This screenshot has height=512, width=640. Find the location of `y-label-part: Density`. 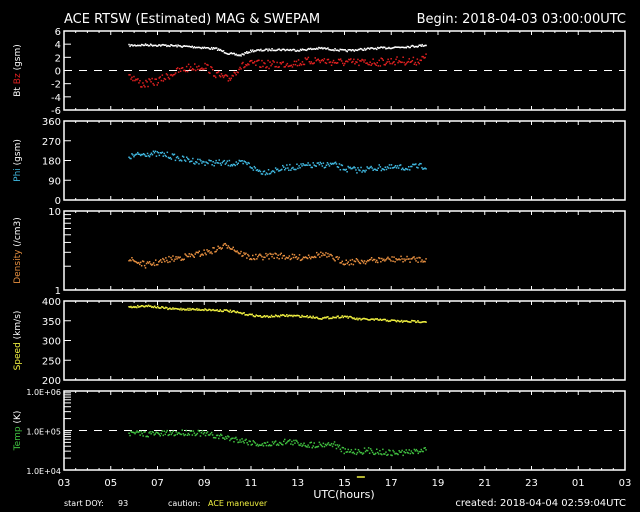

y-label-part: Density is located at coordinates (18, 266).